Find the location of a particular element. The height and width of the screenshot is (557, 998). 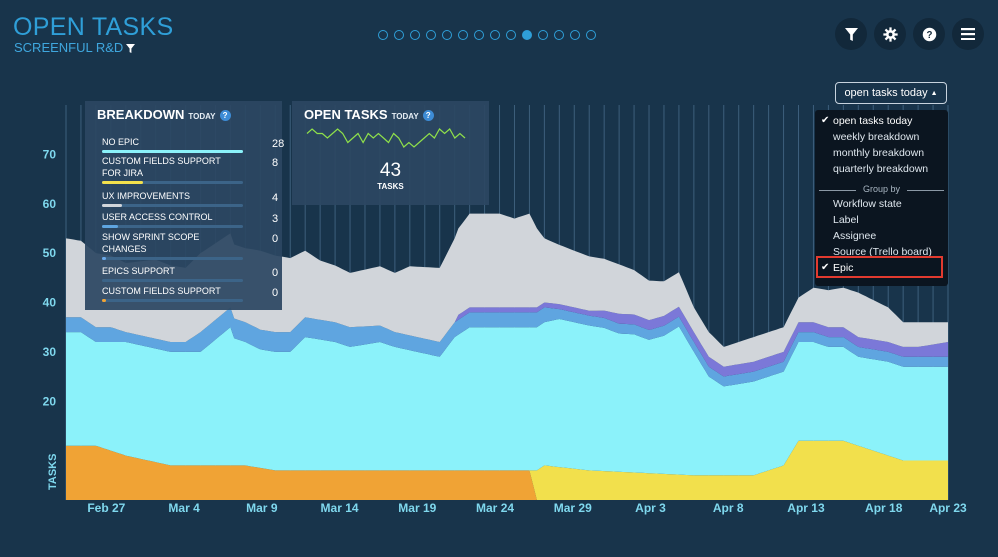

x-tick-label: Mar 9 is located at coordinates (262, 508).